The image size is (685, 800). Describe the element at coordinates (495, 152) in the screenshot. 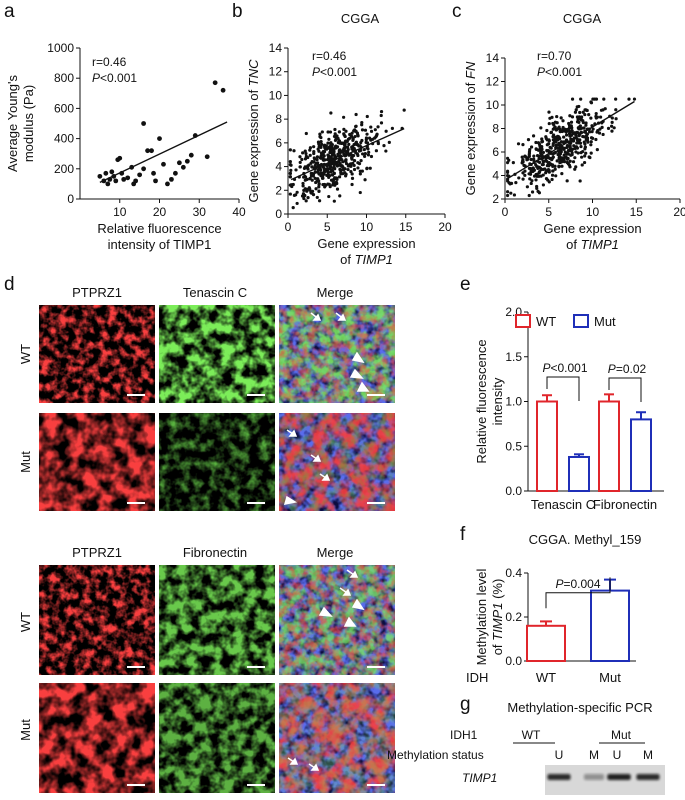

I see `y-tick-label-c: 6` at that location.